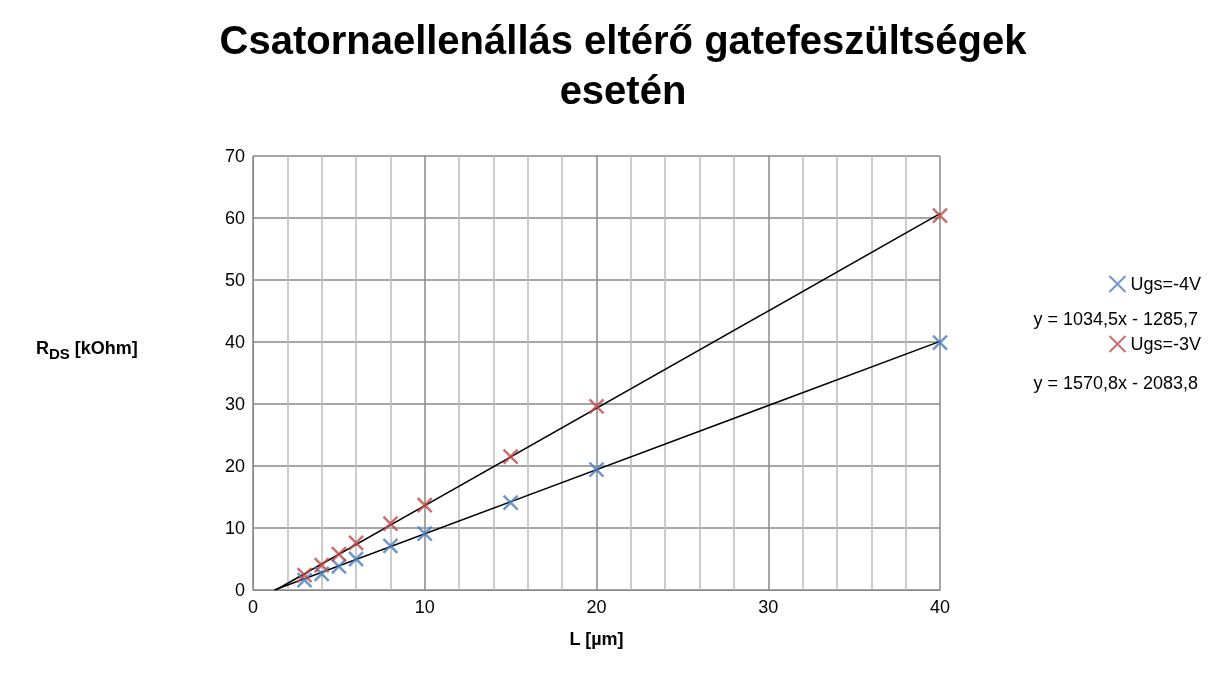  I want to click on x-tick-label: 30, so click(768, 607).